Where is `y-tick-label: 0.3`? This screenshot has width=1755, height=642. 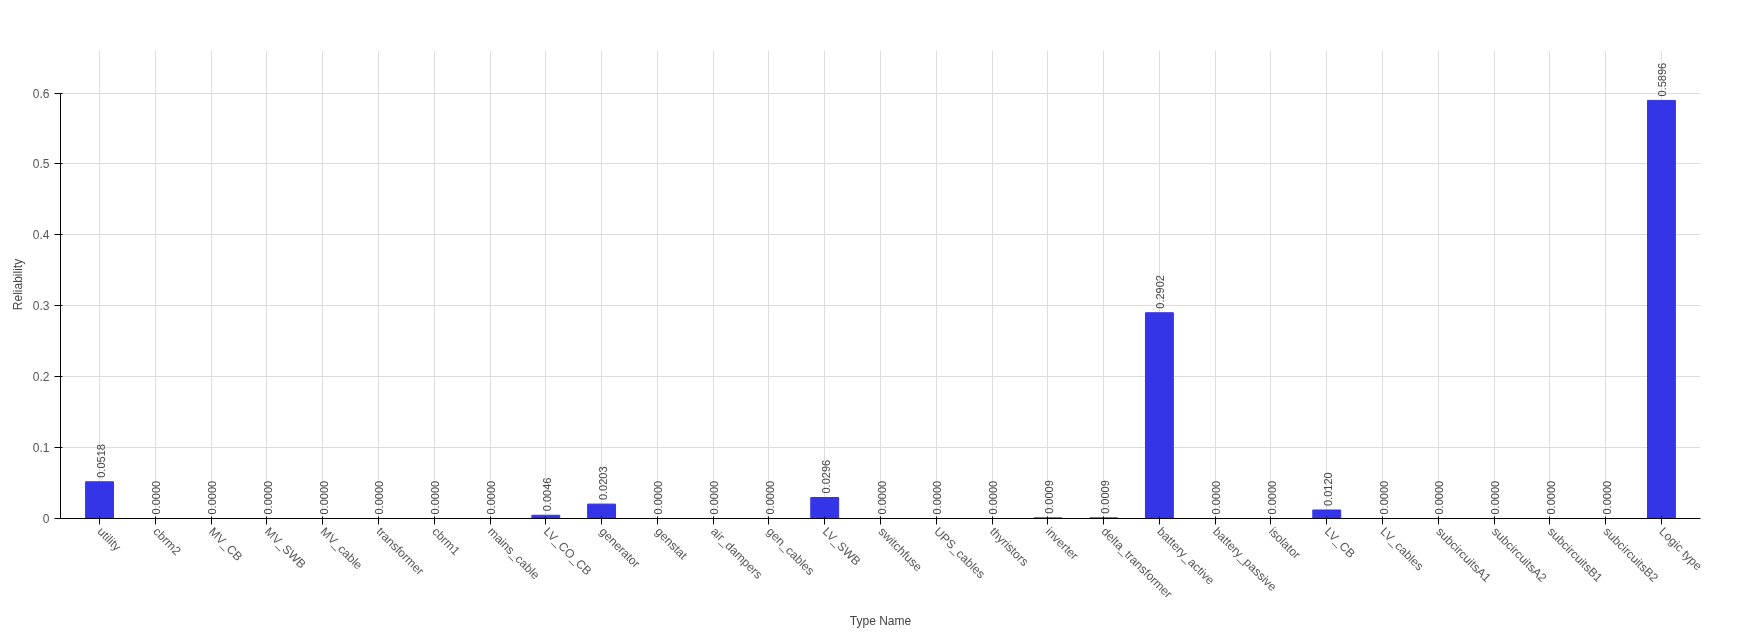
y-tick-label: 0.3 is located at coordinates (41, 306).